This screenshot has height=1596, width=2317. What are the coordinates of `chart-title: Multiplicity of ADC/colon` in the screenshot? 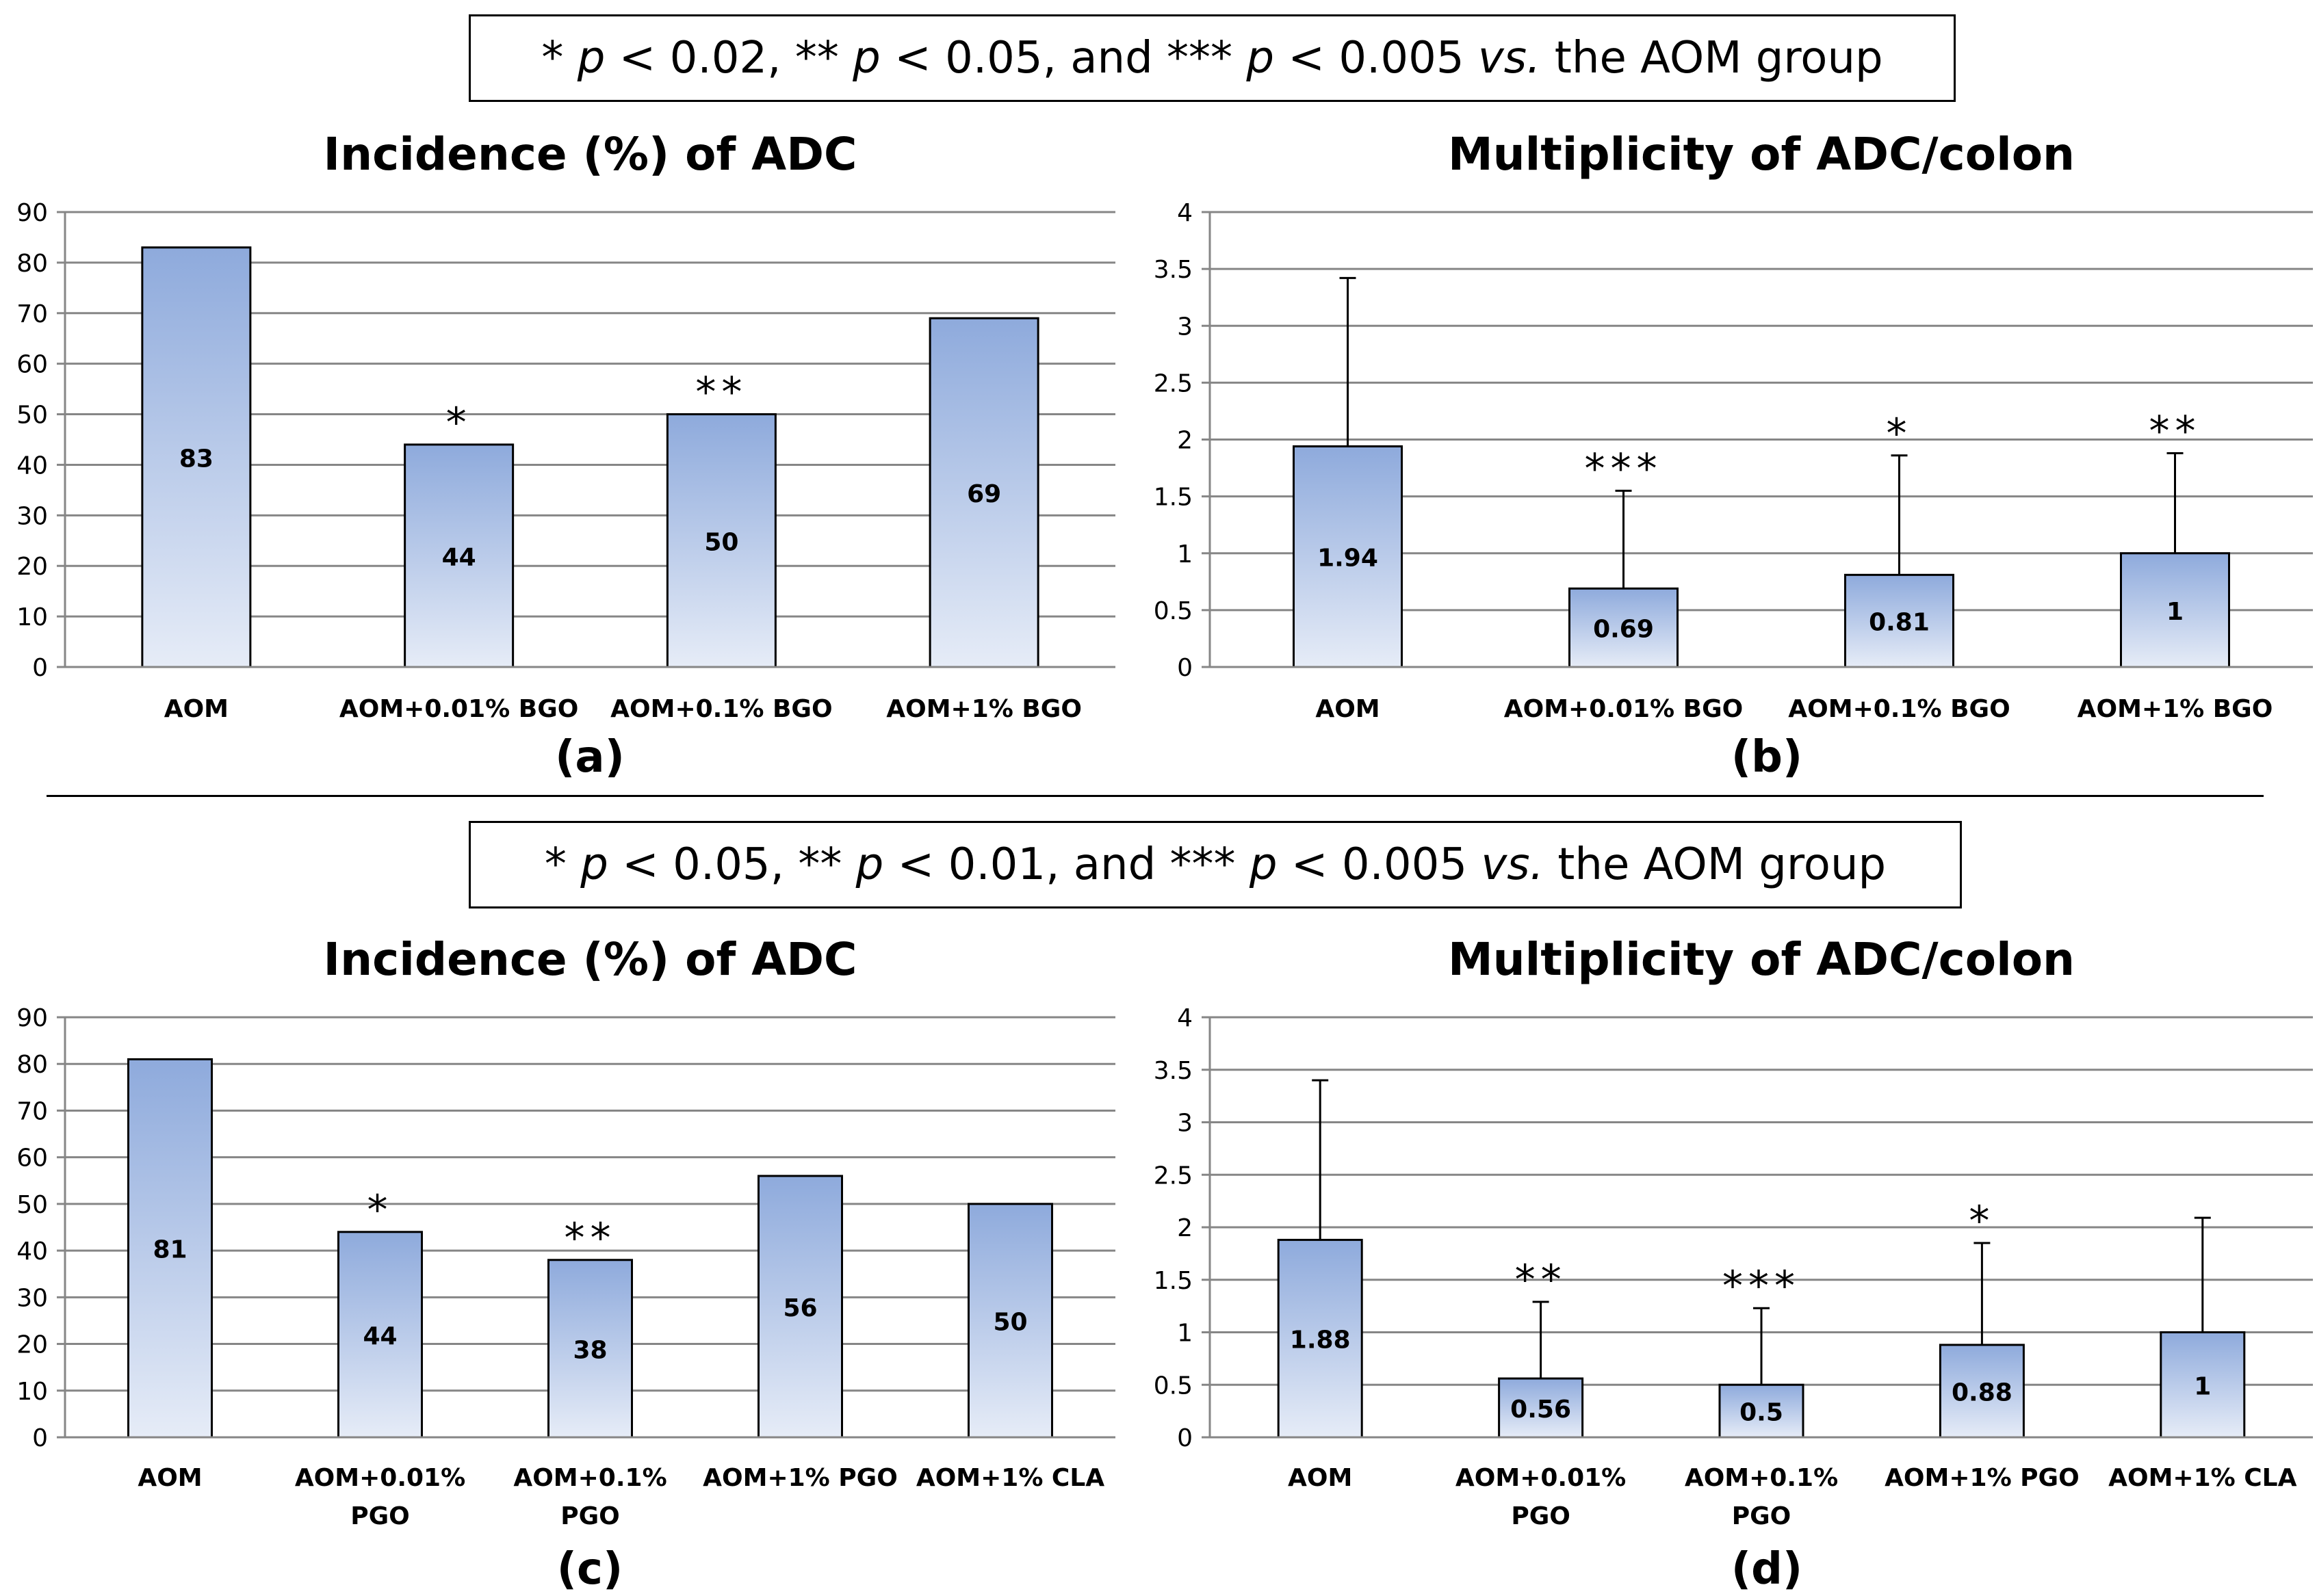 It's located at (1761, 959).